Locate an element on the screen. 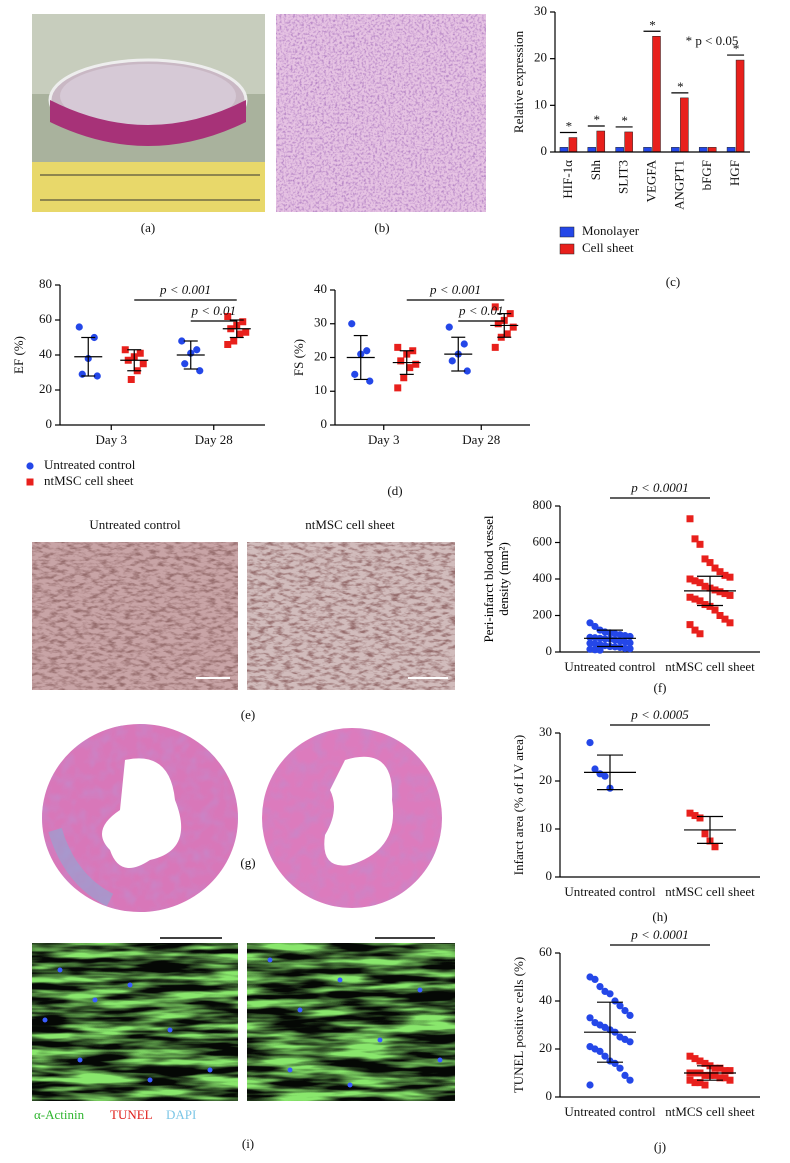 Image resolution: width=790 pixels, height=1163 pixels. comparison-label: p < 0.01 is located at coordinates (481, 310).